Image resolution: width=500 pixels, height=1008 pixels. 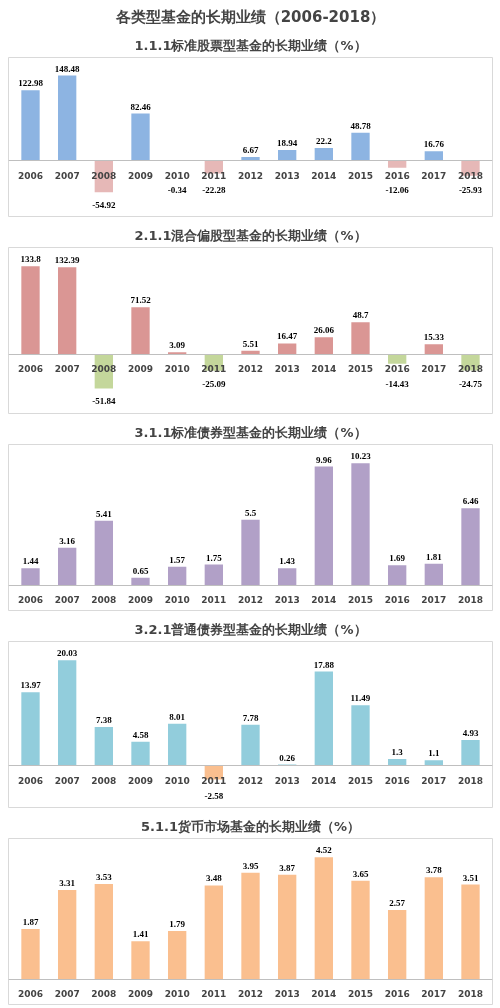 What do you see at coordinates (324, 664) in the screenshot?
I see `data-label: 17.88` at bounding box center [324, 664].